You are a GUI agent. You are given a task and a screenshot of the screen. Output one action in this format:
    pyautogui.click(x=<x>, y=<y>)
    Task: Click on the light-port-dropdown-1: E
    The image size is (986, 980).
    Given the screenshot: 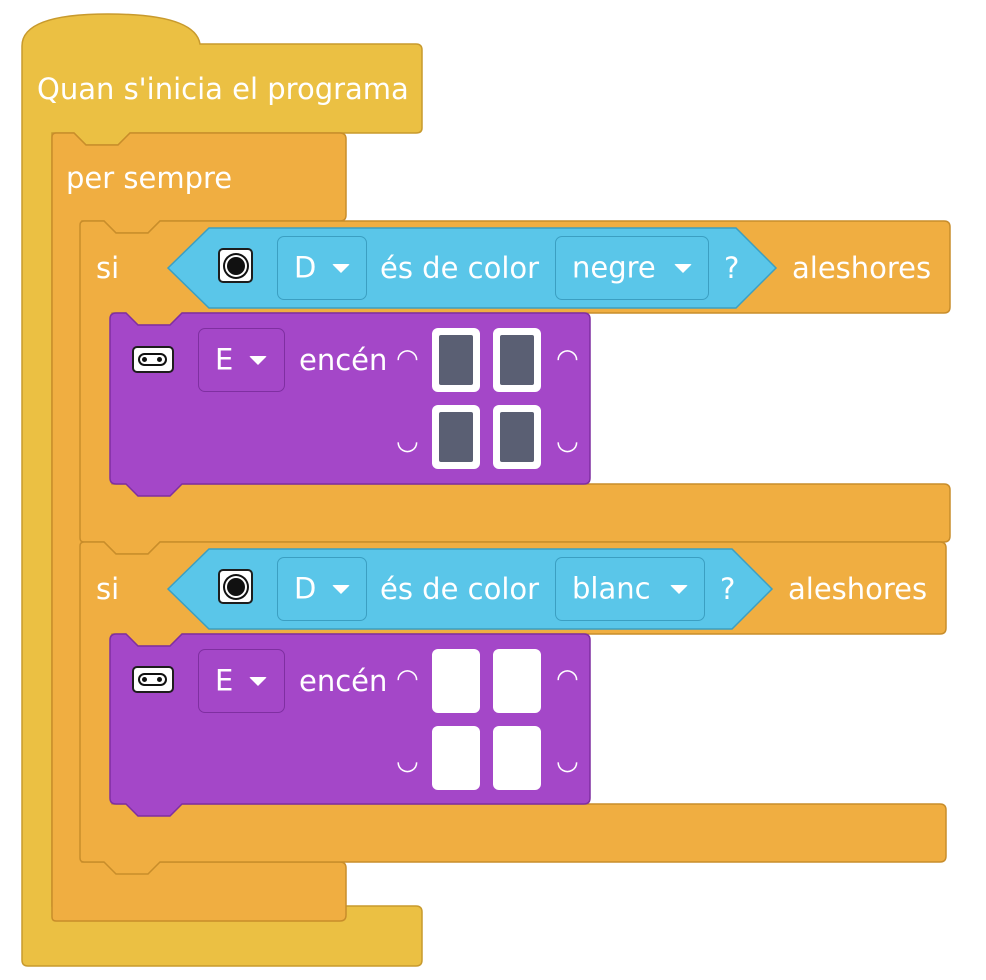 What is the action you would take?
    pyautogui.click(x=241, y=360)
    